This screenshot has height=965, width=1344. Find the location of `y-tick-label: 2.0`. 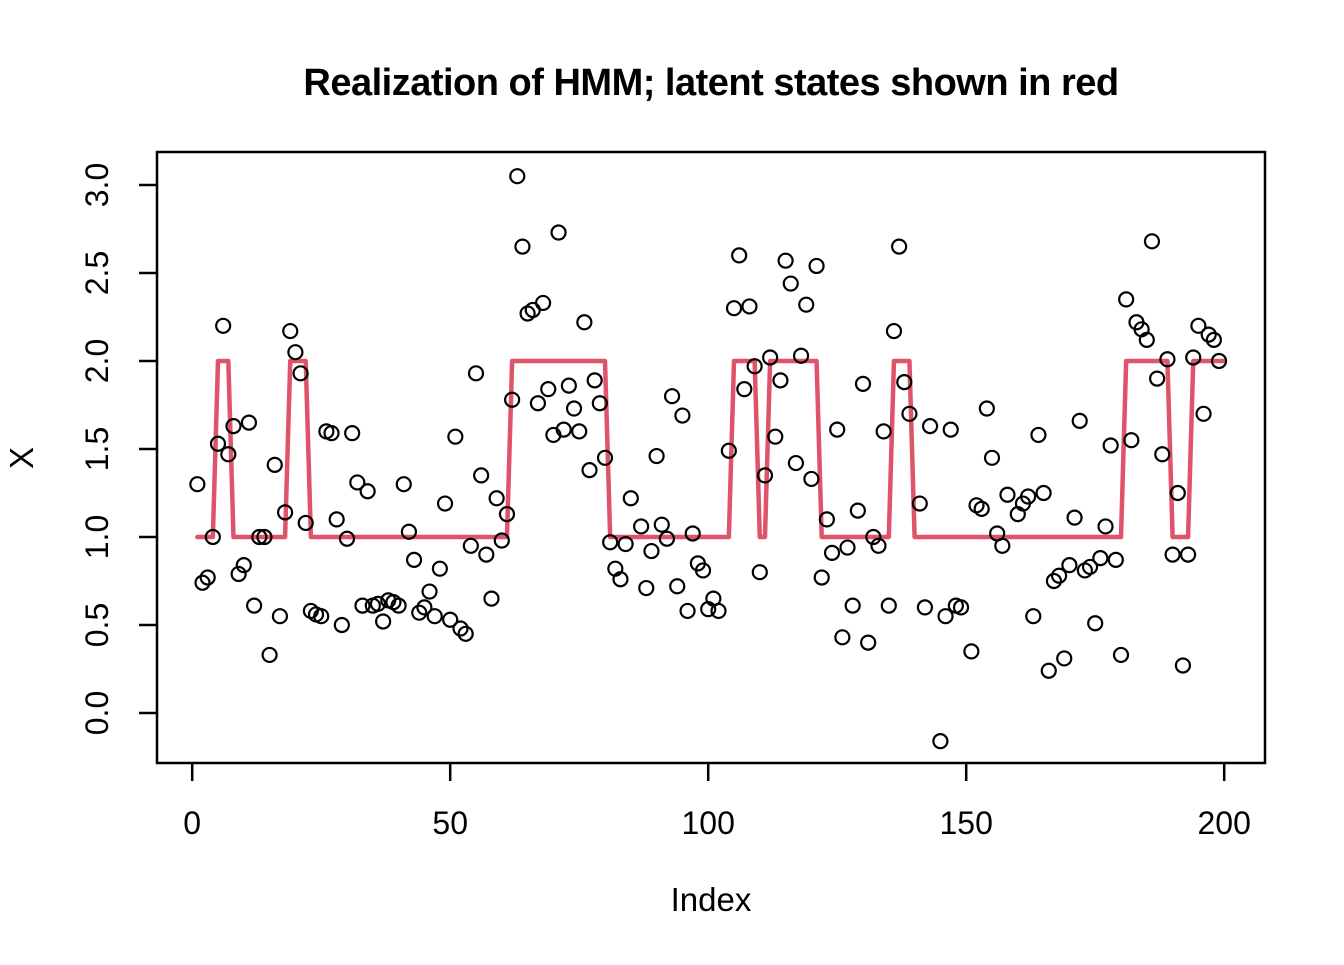

y-tick-label: 2.0 is located at coordinates (97, 361).